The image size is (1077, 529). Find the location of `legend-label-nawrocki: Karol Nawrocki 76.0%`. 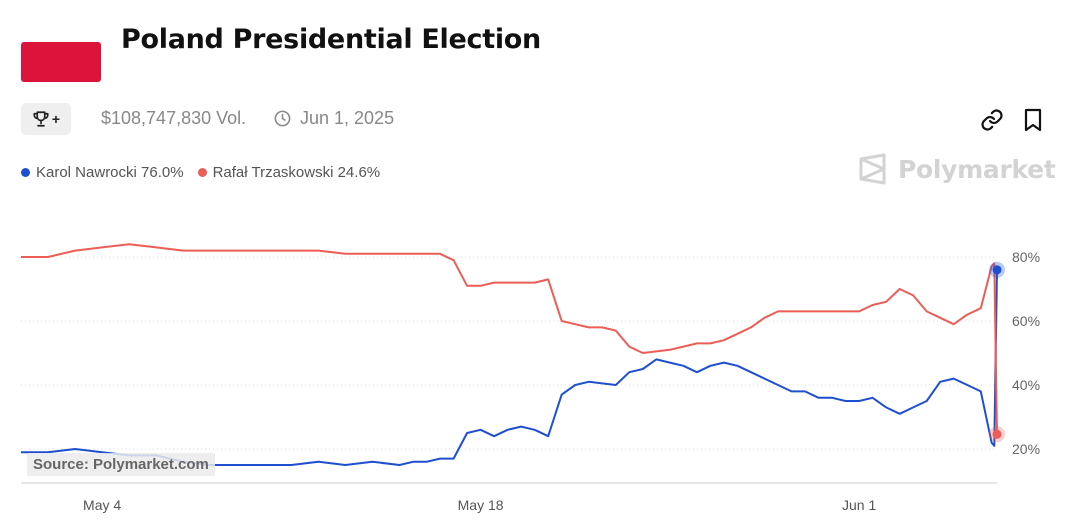

legend-label-nawrocki: Karol Nawrocki 76.0% is located at coordinates (110, 172).